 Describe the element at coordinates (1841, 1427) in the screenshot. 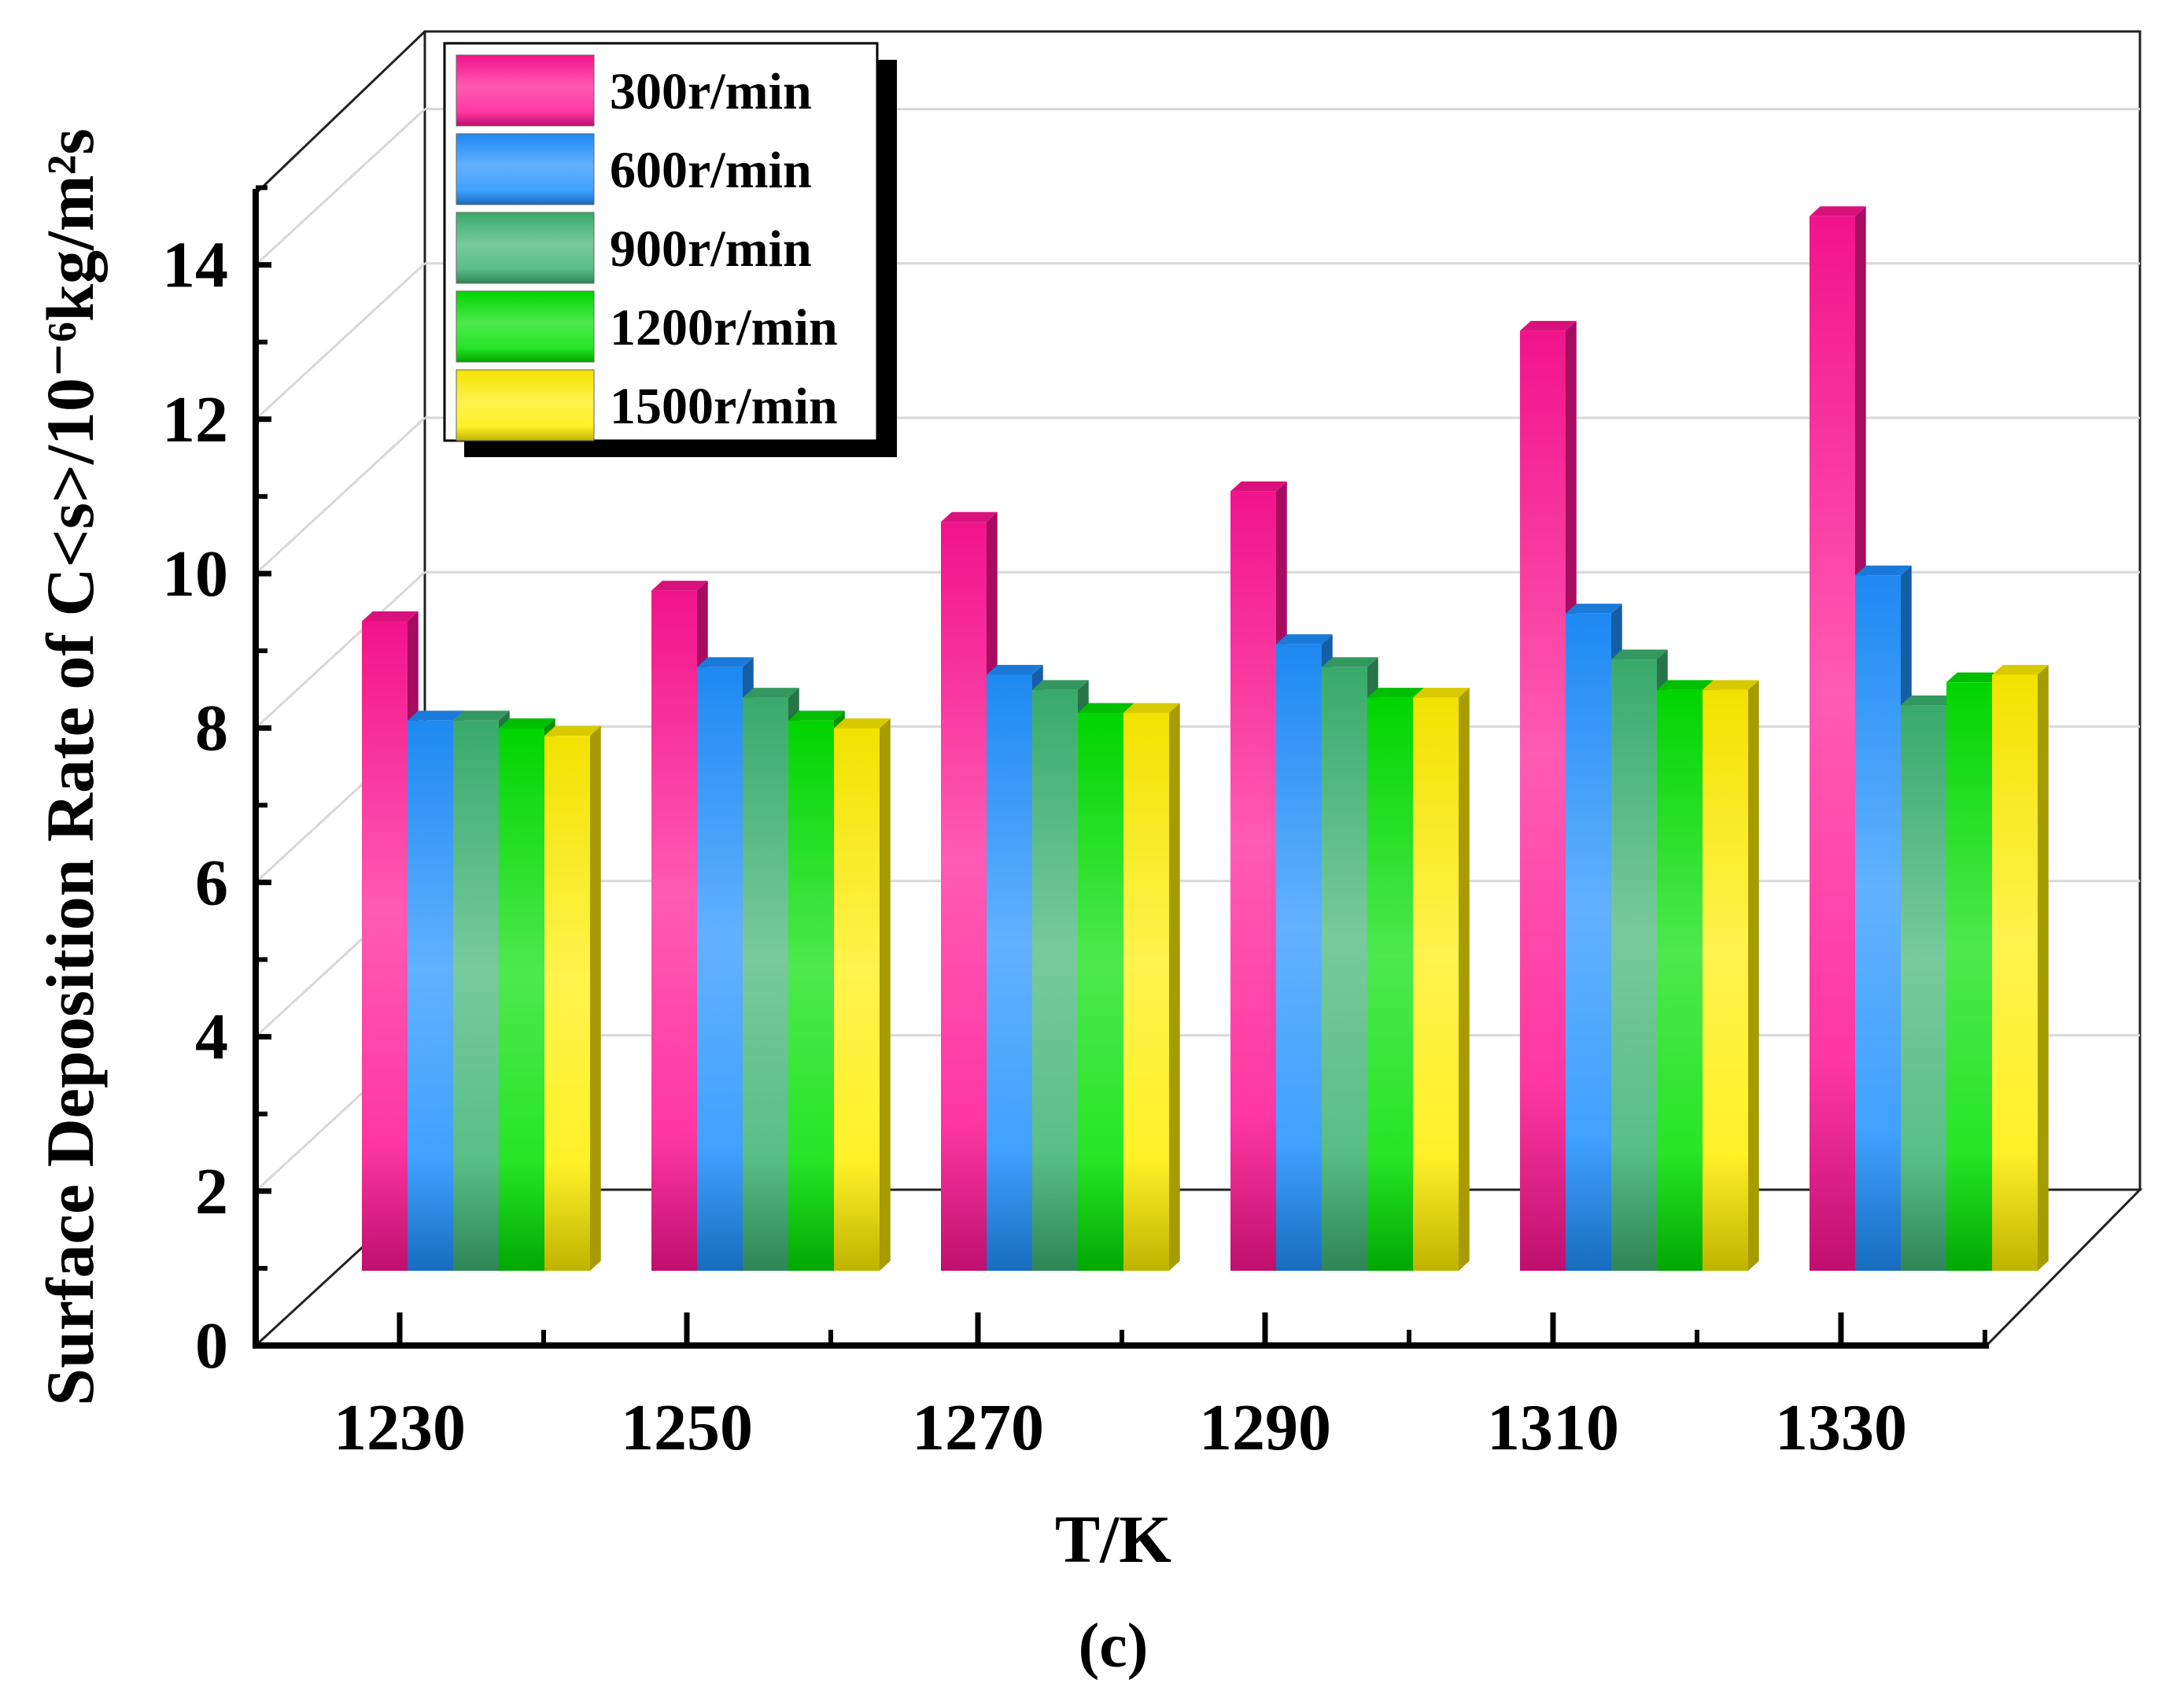

I see `x-tick-label: 1330` at that location.